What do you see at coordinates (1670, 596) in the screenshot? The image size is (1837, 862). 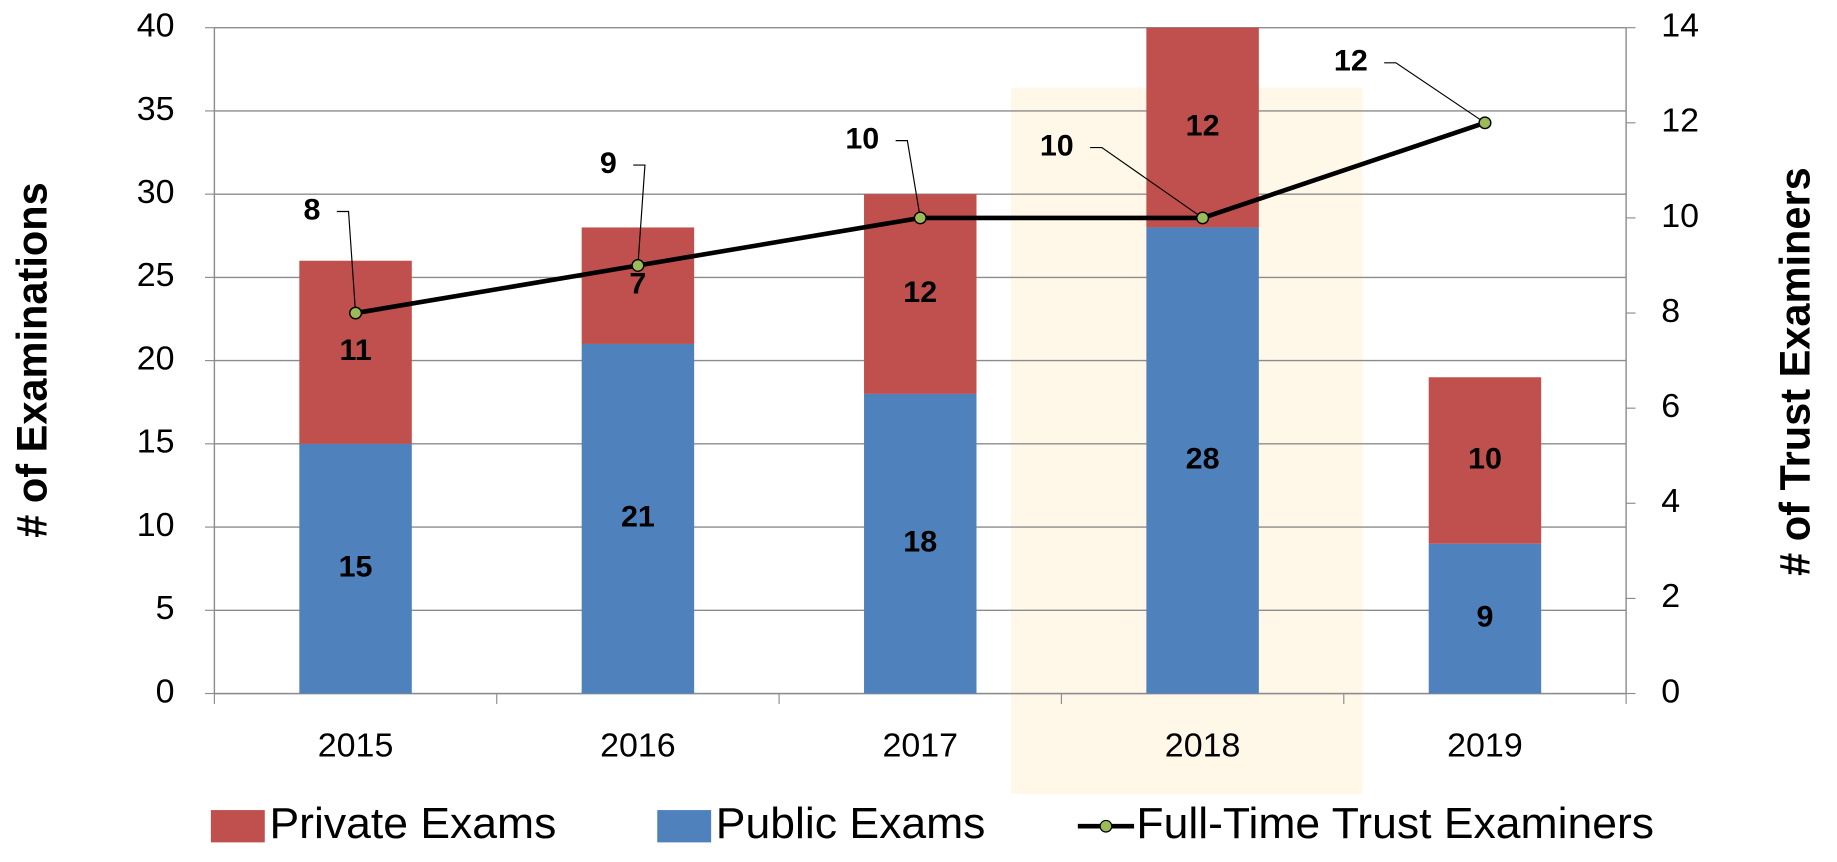 I see `y2-tick-label: 2` at bounding box center [1670, 596].